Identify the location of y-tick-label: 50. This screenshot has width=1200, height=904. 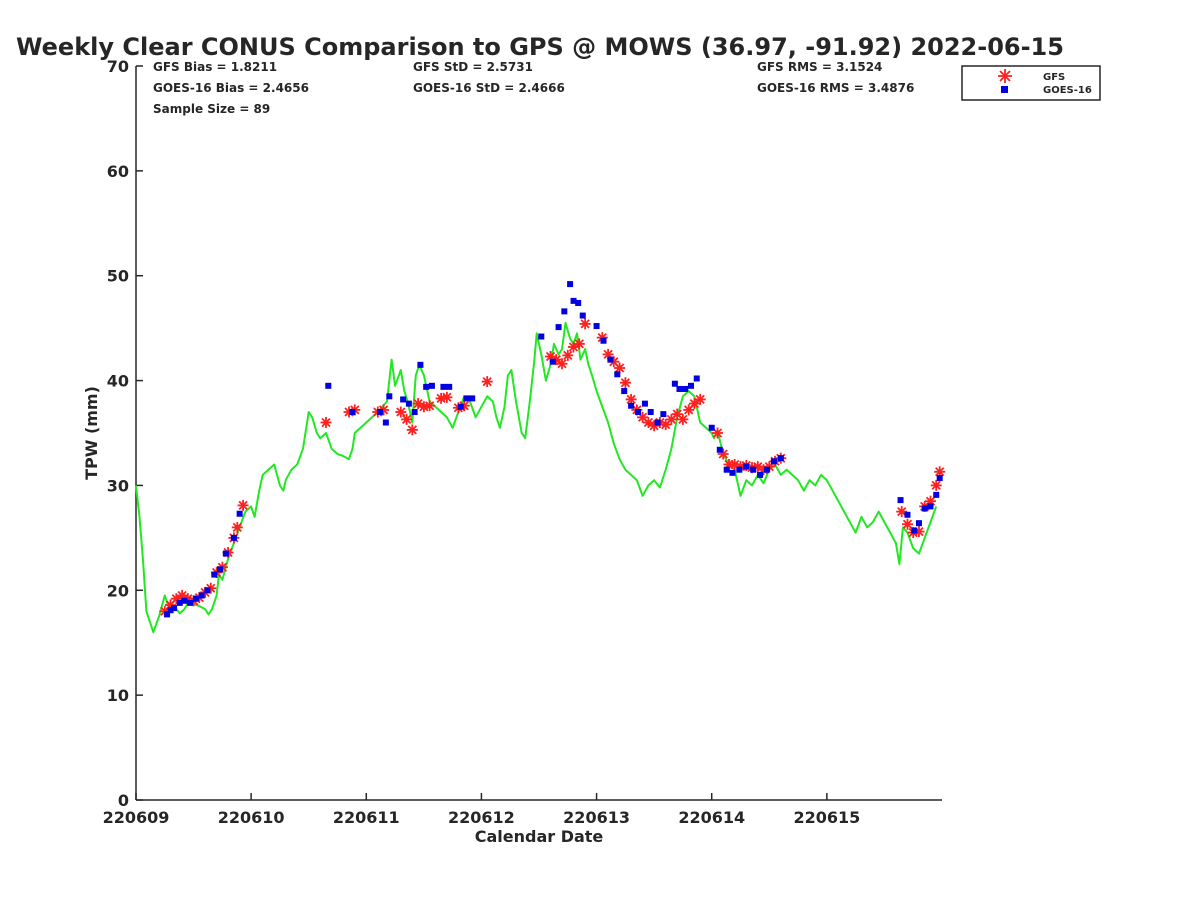
(118, 276).